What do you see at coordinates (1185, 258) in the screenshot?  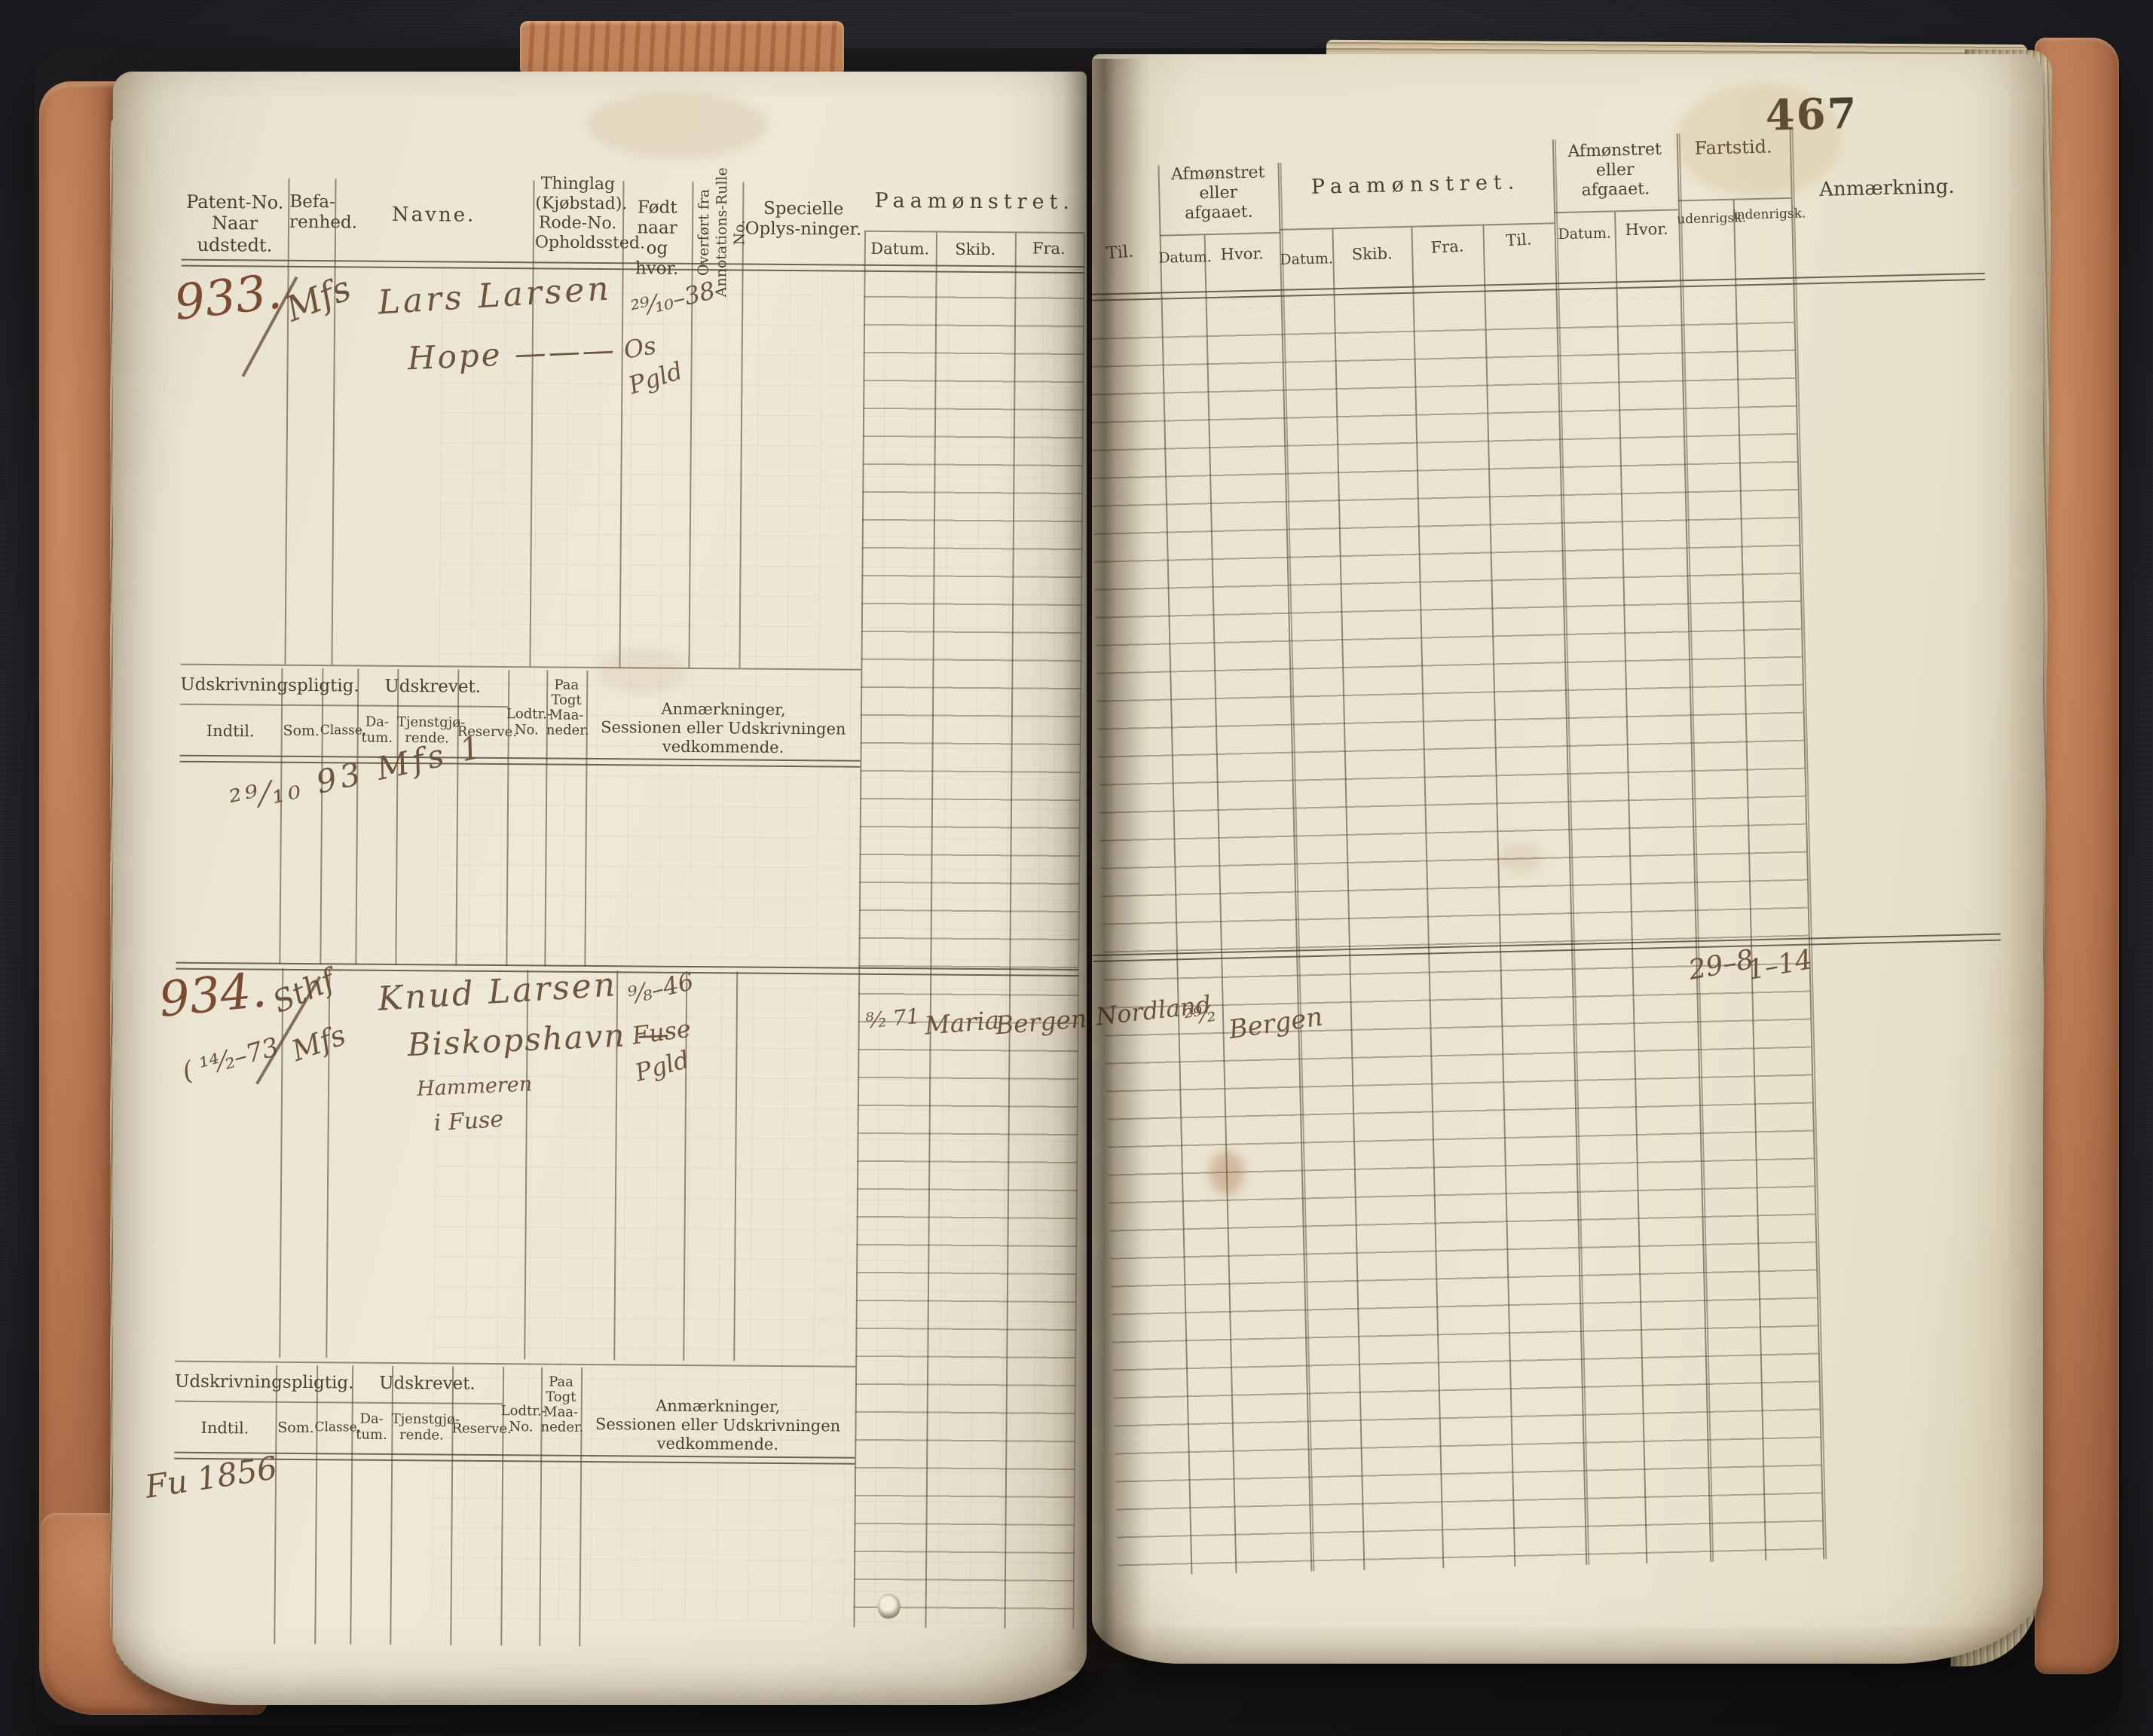 I see `subheader-afm1-datum: Datum.` at bounding box center [1185, 258].